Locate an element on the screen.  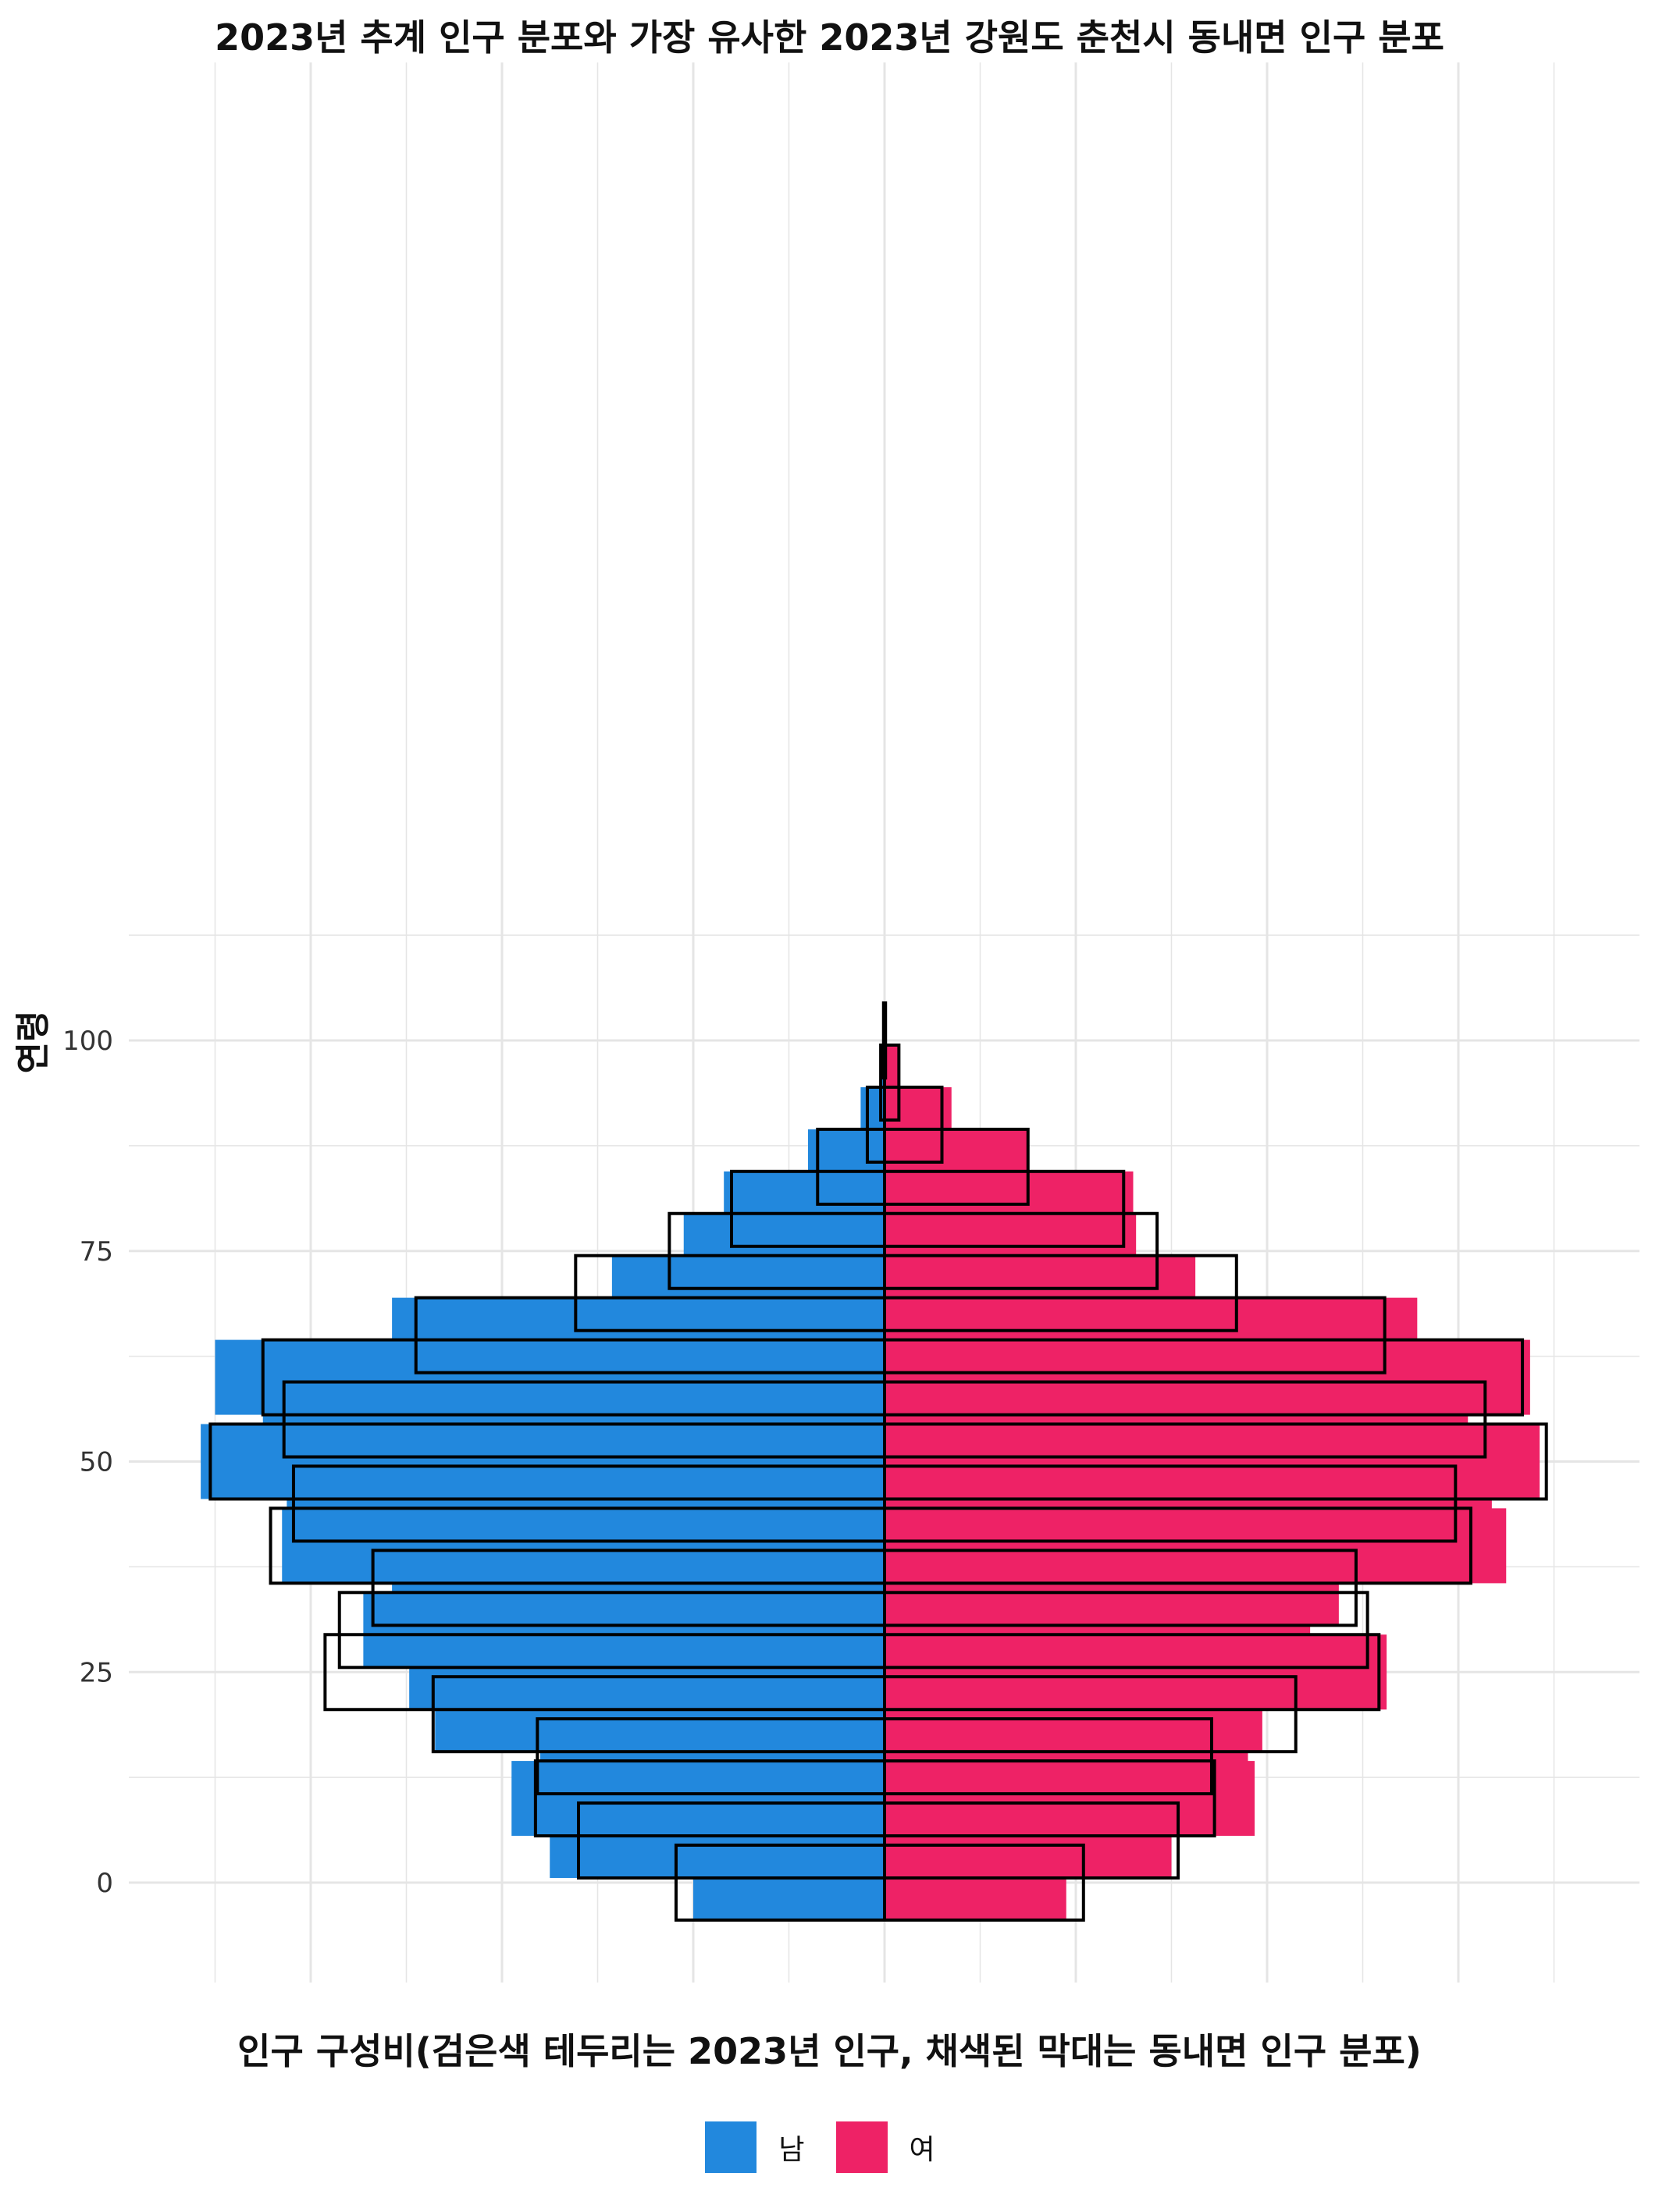
legend-key-female is located at coordinates (861, 2147).